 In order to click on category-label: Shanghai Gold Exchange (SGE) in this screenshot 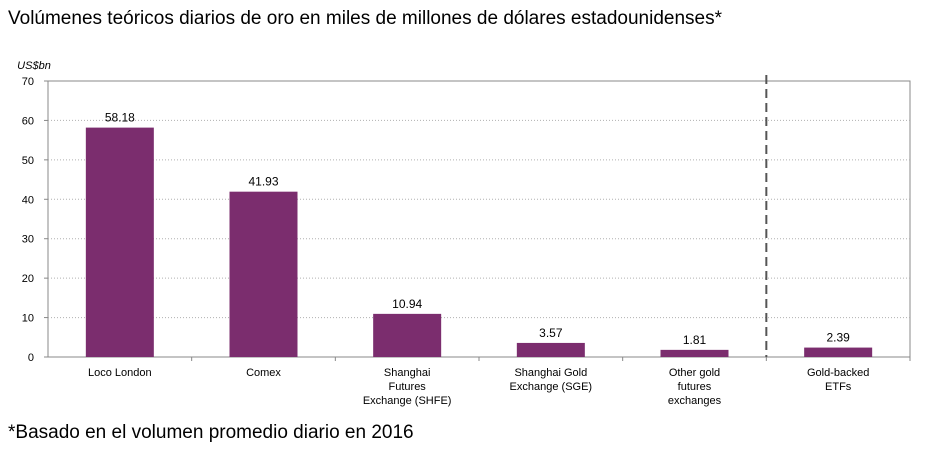, I will do `click(551, 380)`.